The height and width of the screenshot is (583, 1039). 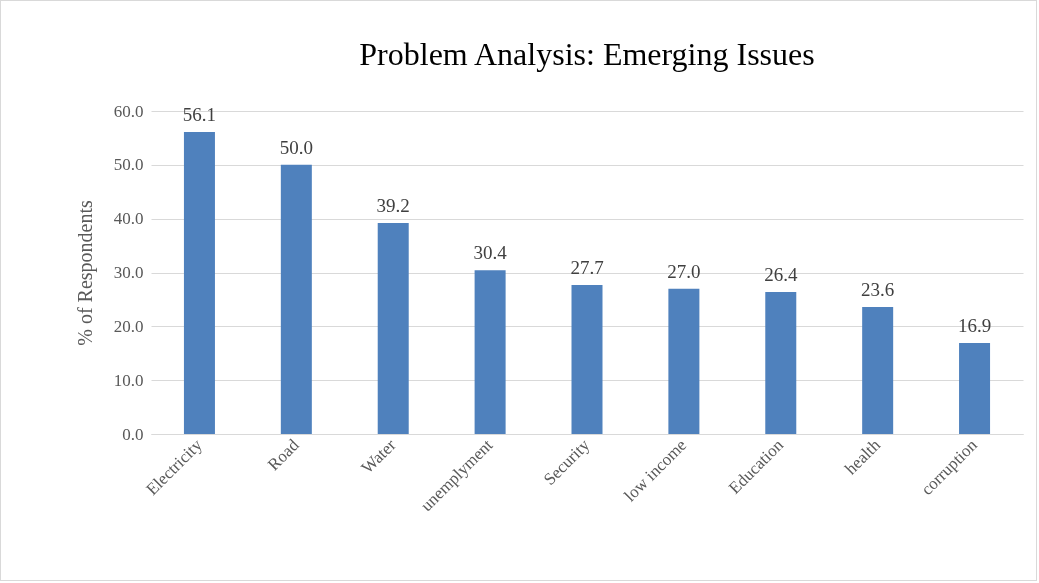 What do you see at coordinates (128, 219) in the screenshot?
I see `y-tick-label: 40.0` at bounding box center [128, 219].